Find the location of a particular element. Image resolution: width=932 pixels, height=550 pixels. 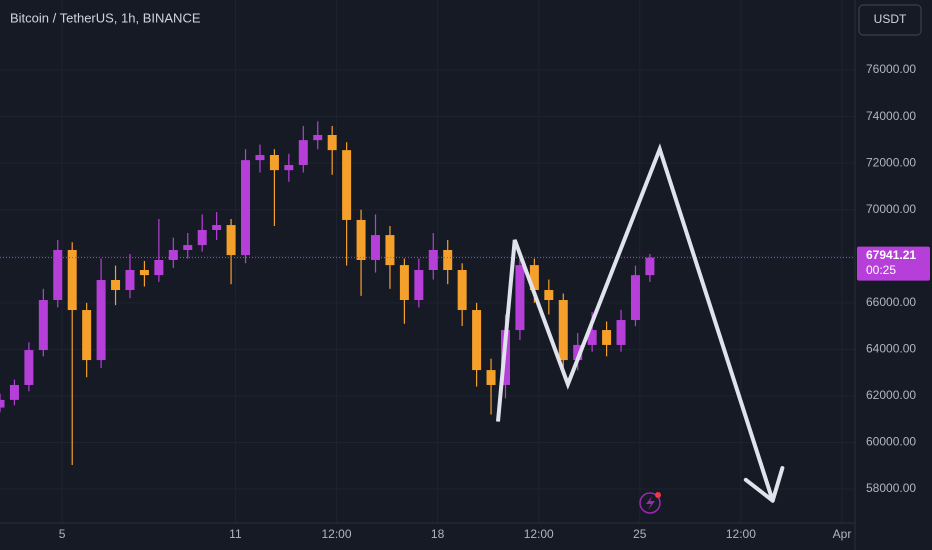

y-tick-label: 60000.00 is located at coordinates (891, 442).